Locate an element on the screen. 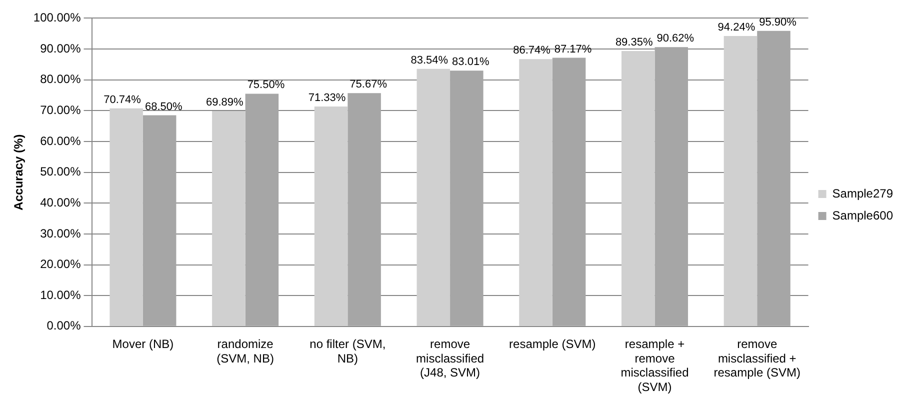  y-tick-label: 40.00% is located at coordinates (61, 202).